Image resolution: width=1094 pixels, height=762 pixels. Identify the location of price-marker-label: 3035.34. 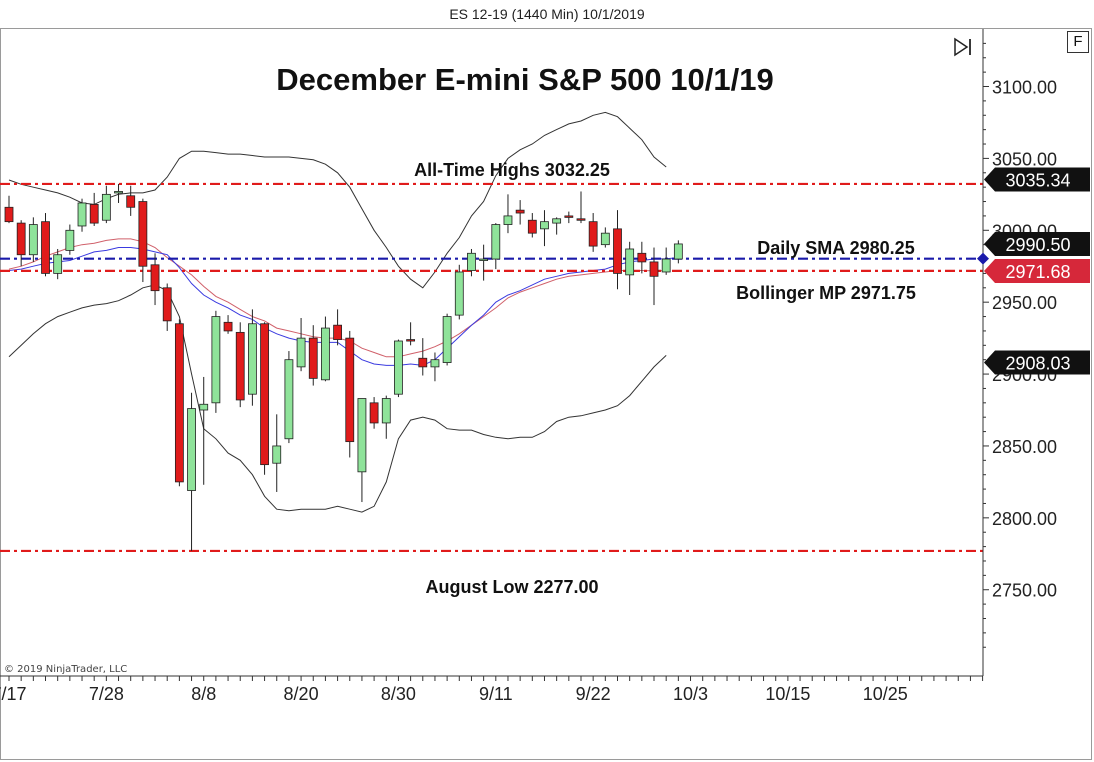
(1037, 180).